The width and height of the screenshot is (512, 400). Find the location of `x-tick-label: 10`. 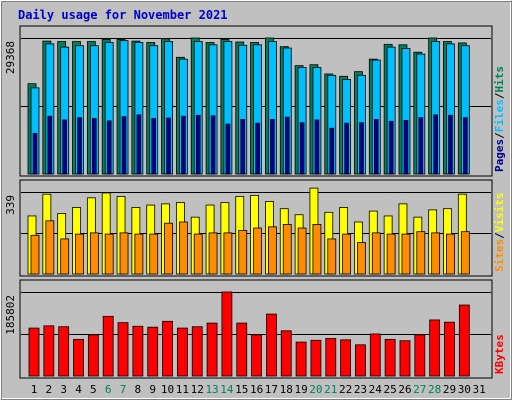

x-tick-label: 10 is located at coordinates (167, 389).